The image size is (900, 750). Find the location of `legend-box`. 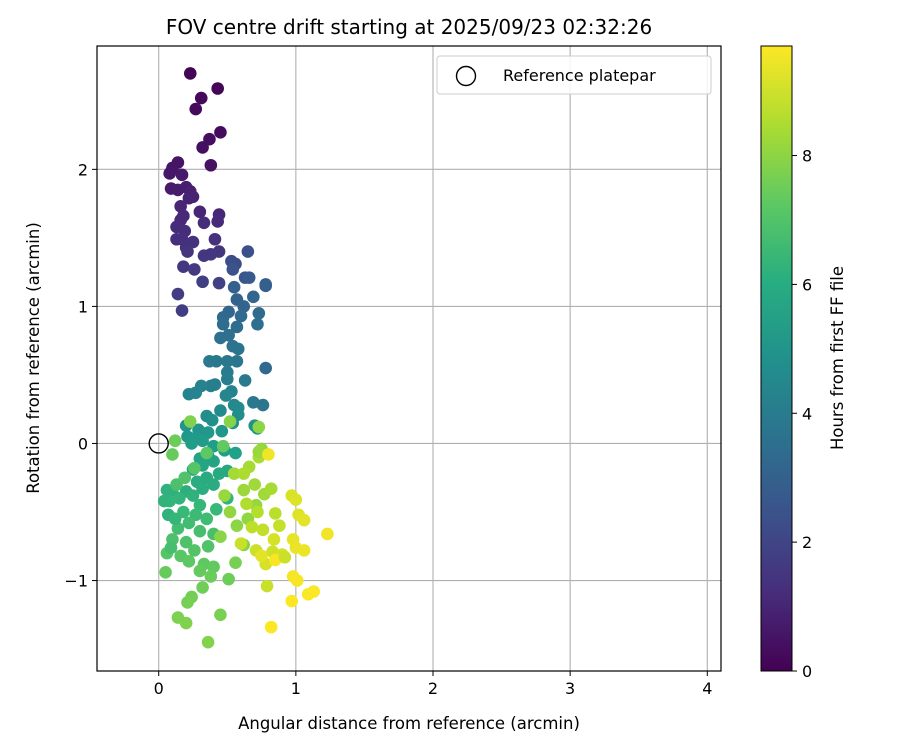

legend-box is located at coordinates (574, 75).